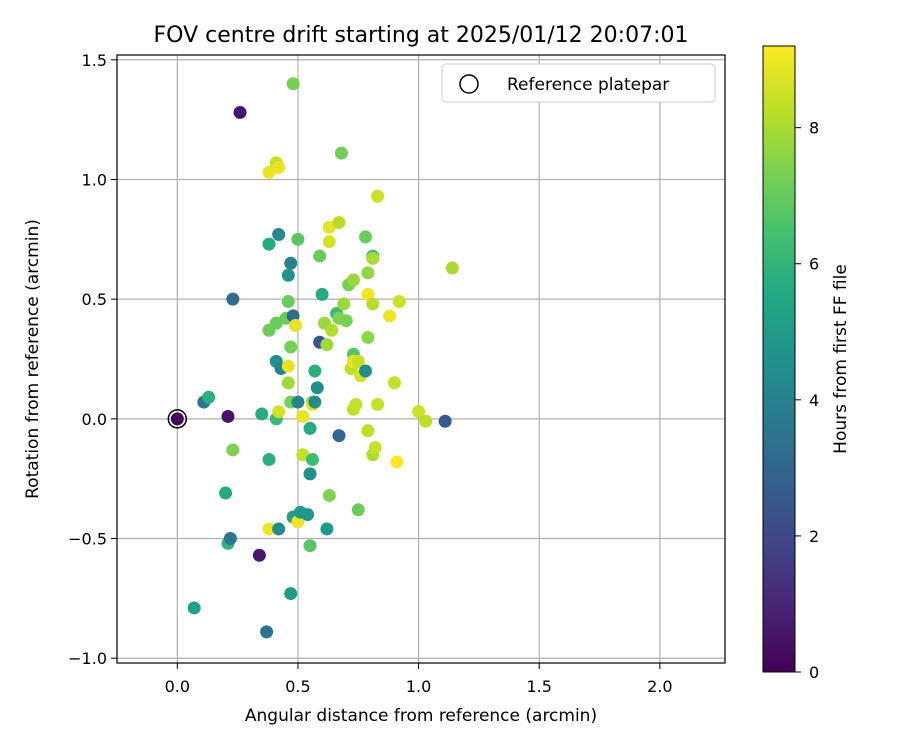  I want to click on colorbar-tick-label: 4, so click(814, 400).